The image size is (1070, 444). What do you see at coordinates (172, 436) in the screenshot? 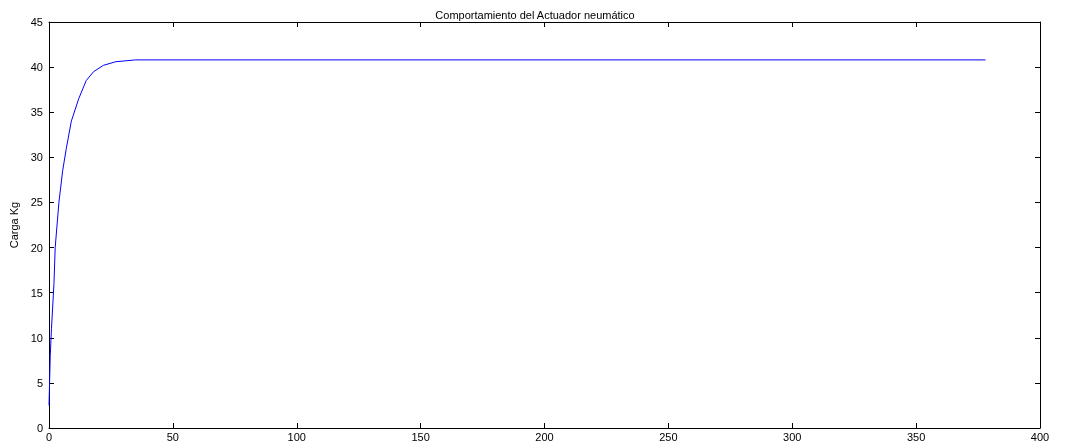
I see `x-tick-label: 50` at bounding box center [172, 436].